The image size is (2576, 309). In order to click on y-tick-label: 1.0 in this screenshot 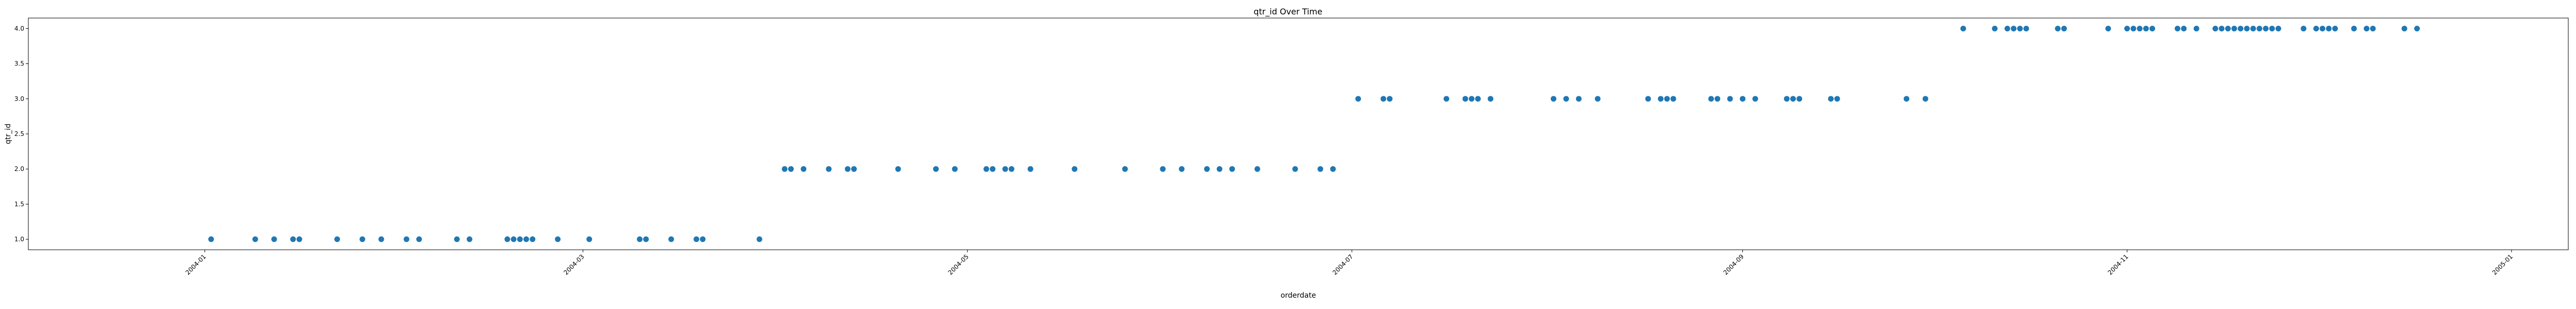, I will do `click(19, 240)`.